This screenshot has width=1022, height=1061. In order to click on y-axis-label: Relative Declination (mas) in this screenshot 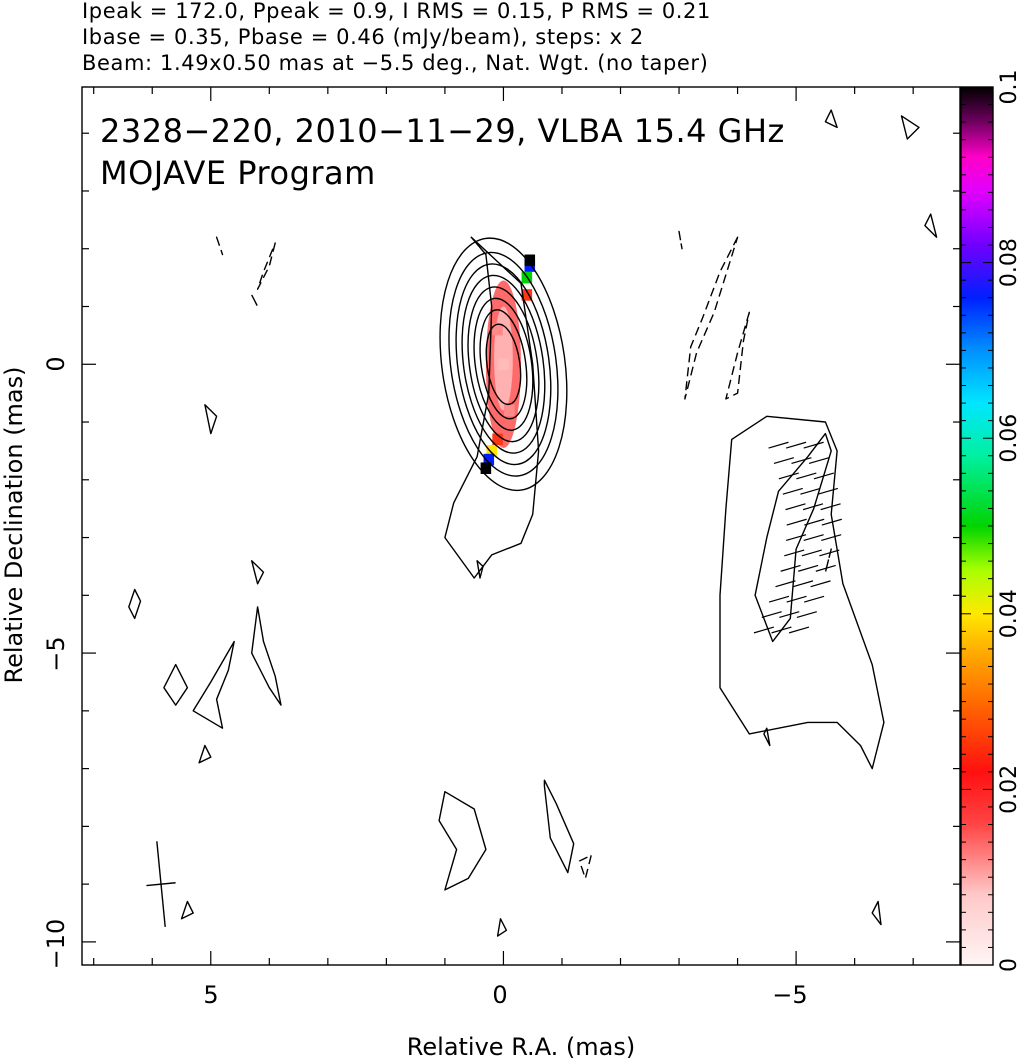, I will do `click(14, 524)`.